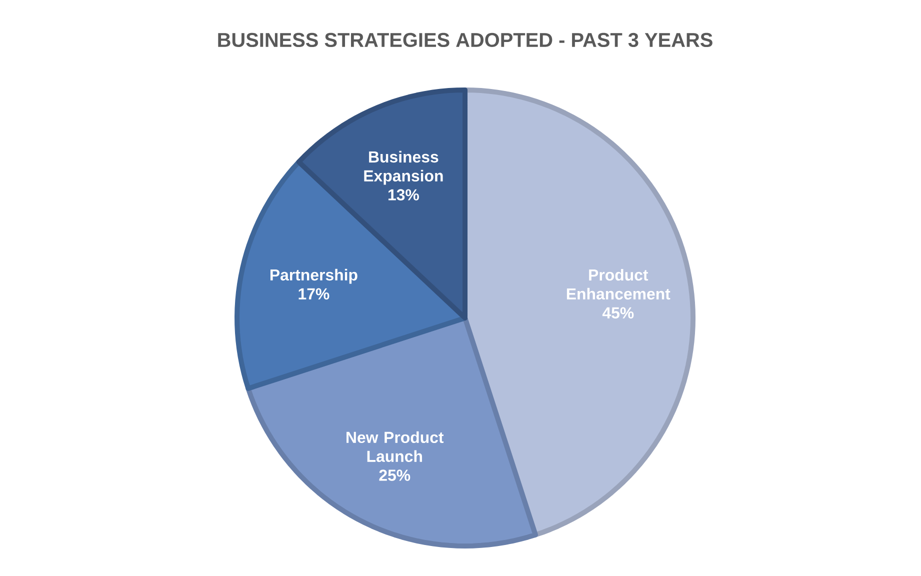 The width and height of the screenshot is (921, 576). What do you see at coordinates (394, 475) in the screenshot?
I see `data-label: 25%` at bounding box center [394, 475].